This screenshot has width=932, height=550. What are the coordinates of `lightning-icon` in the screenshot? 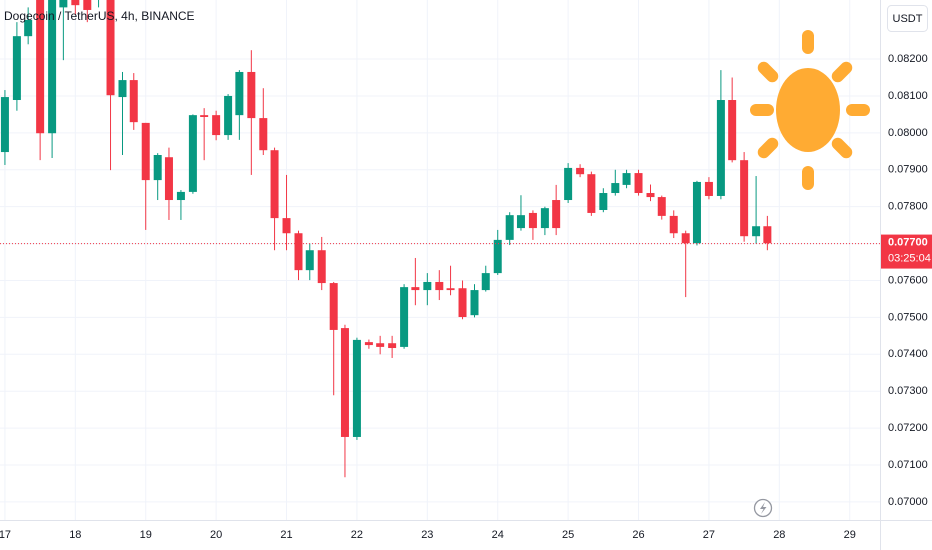 It's located at (763, 508).